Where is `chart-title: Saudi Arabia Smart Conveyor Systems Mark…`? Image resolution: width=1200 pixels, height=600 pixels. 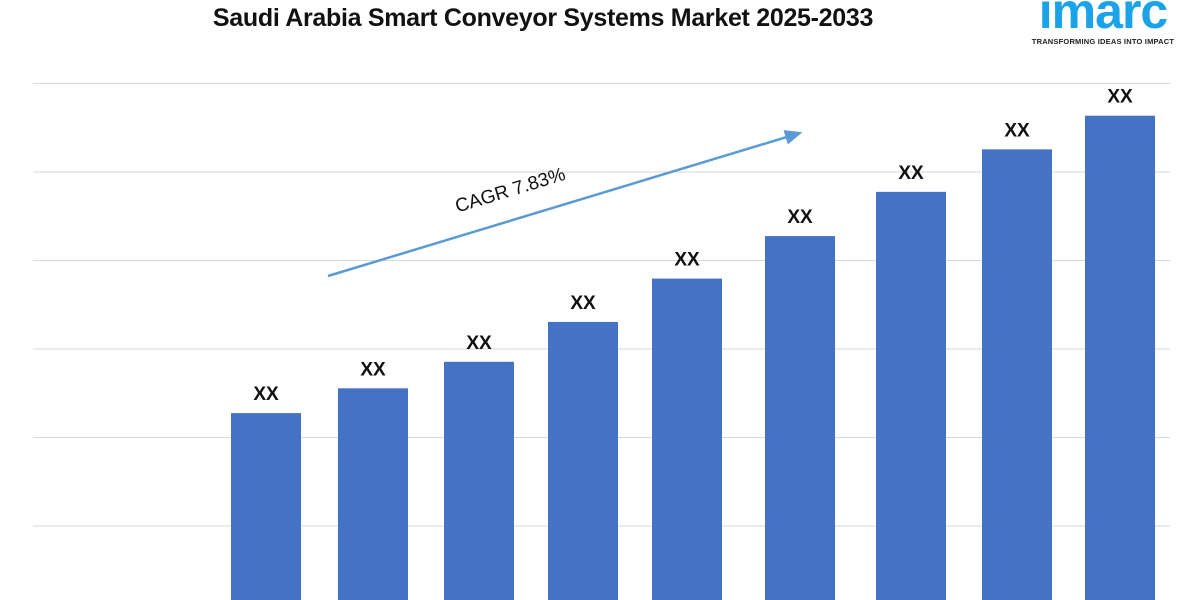 chart-title: Saudi Arabia Smart Conveyor Systems Mark… is located at coordinates (543, 18).